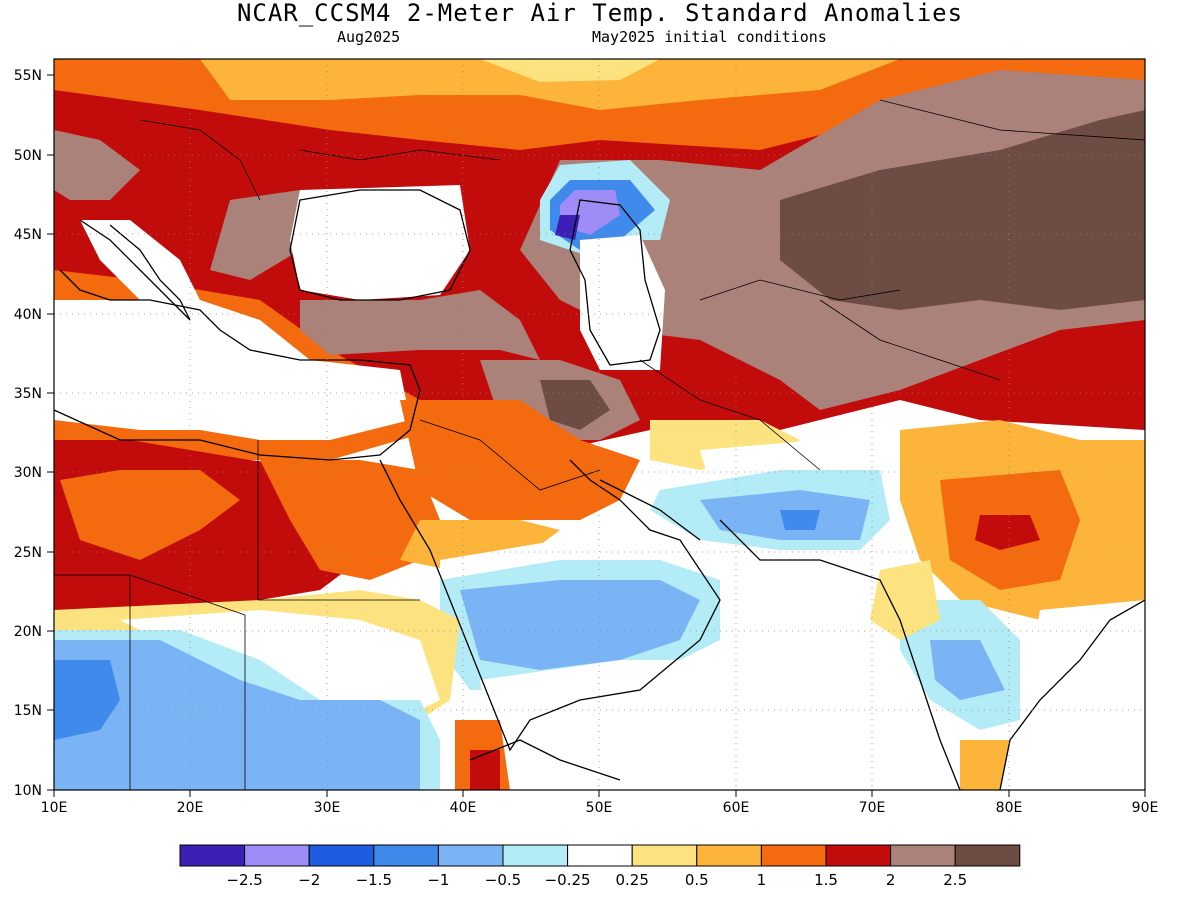 The image size is (1200, 900). What do you see at coordinates (520, 460) in the screenshot?
I see `arabia-north-orange` at bounding box center [520, 460].